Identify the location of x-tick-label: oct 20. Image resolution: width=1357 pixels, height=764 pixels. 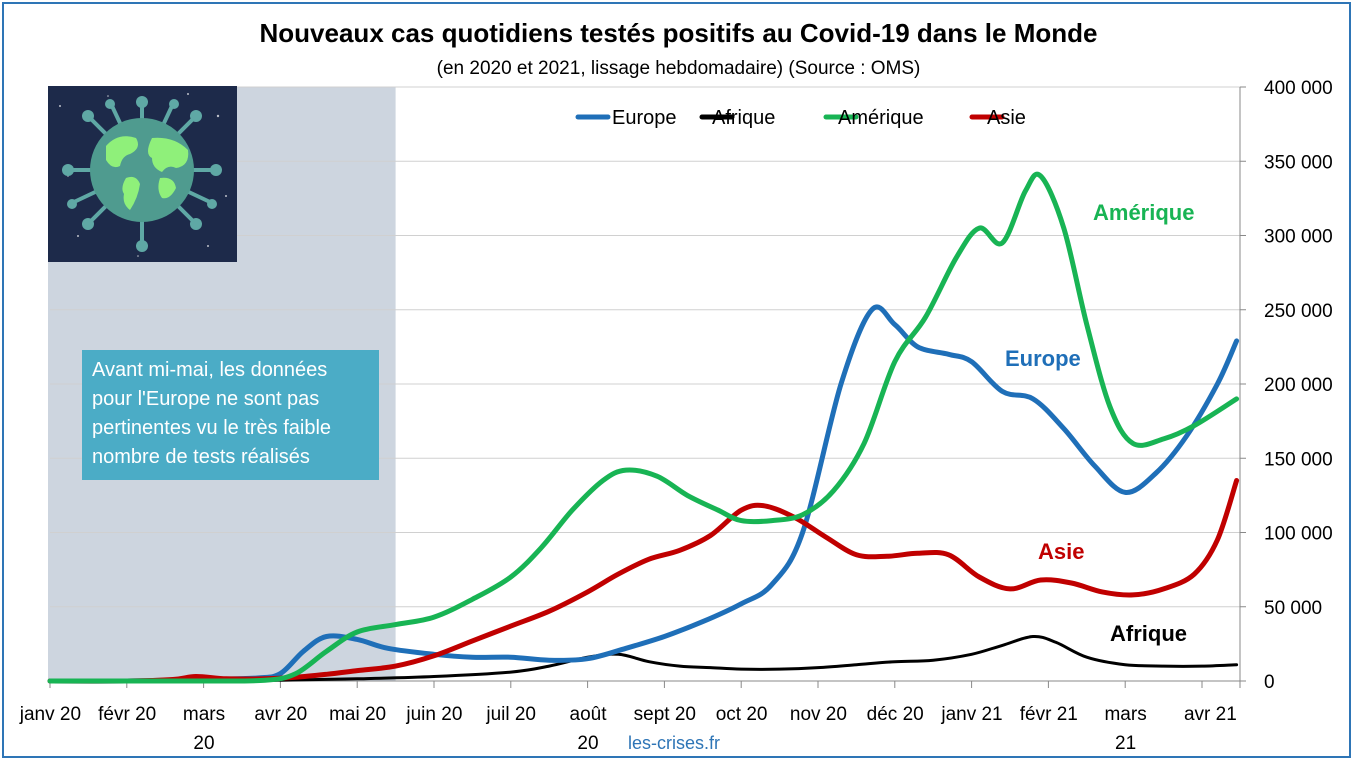
(742, 714).